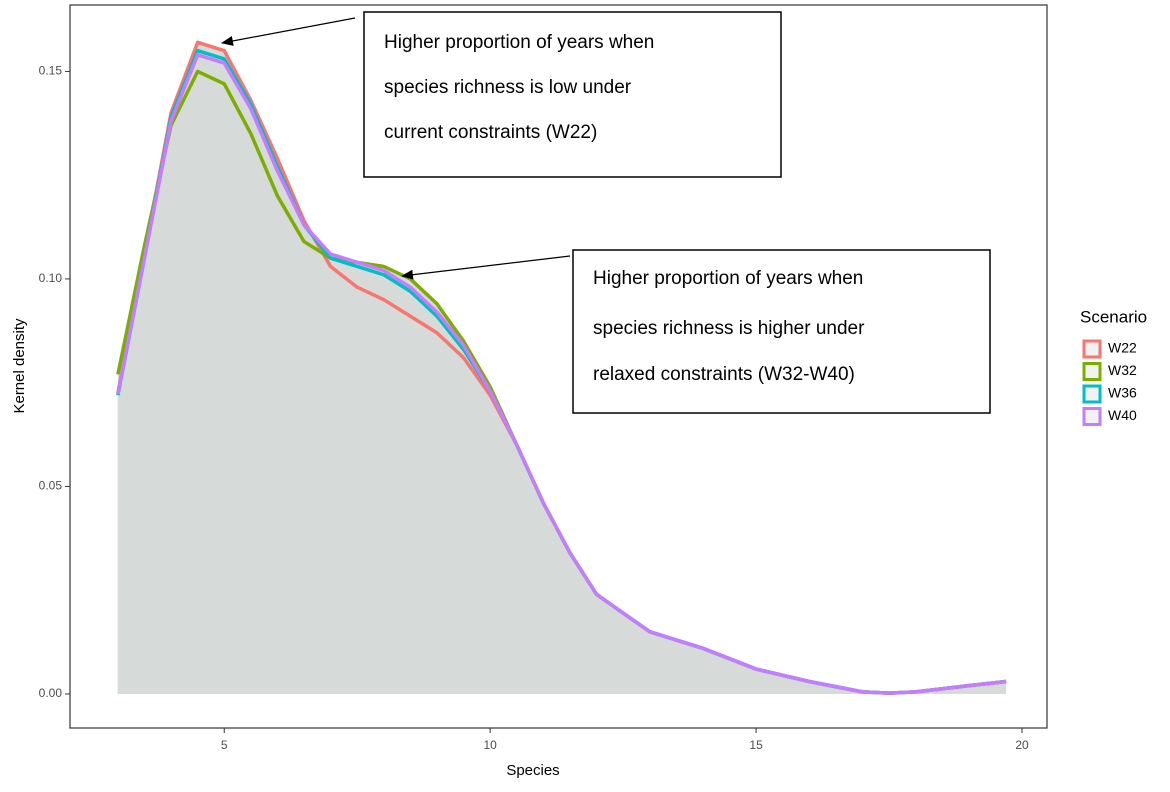 This screenshot has width=1170, height=792. I want to click on y-tick-label: 0.00, so click(51, 693).